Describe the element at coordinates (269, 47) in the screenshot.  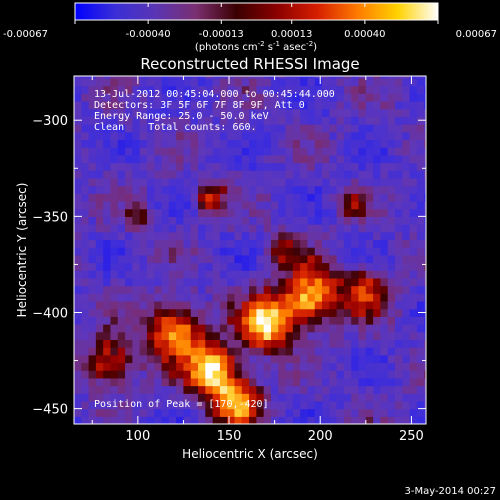
I see `unit-part: s` at that location.